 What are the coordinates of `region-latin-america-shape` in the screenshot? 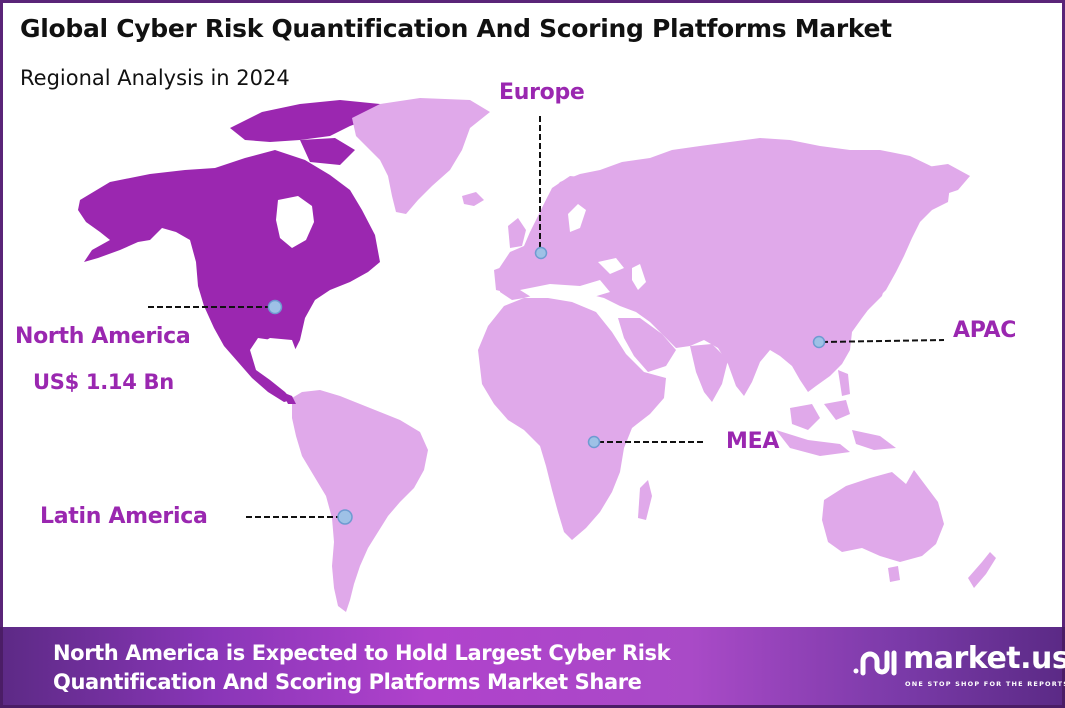 It's located at (360, 501).